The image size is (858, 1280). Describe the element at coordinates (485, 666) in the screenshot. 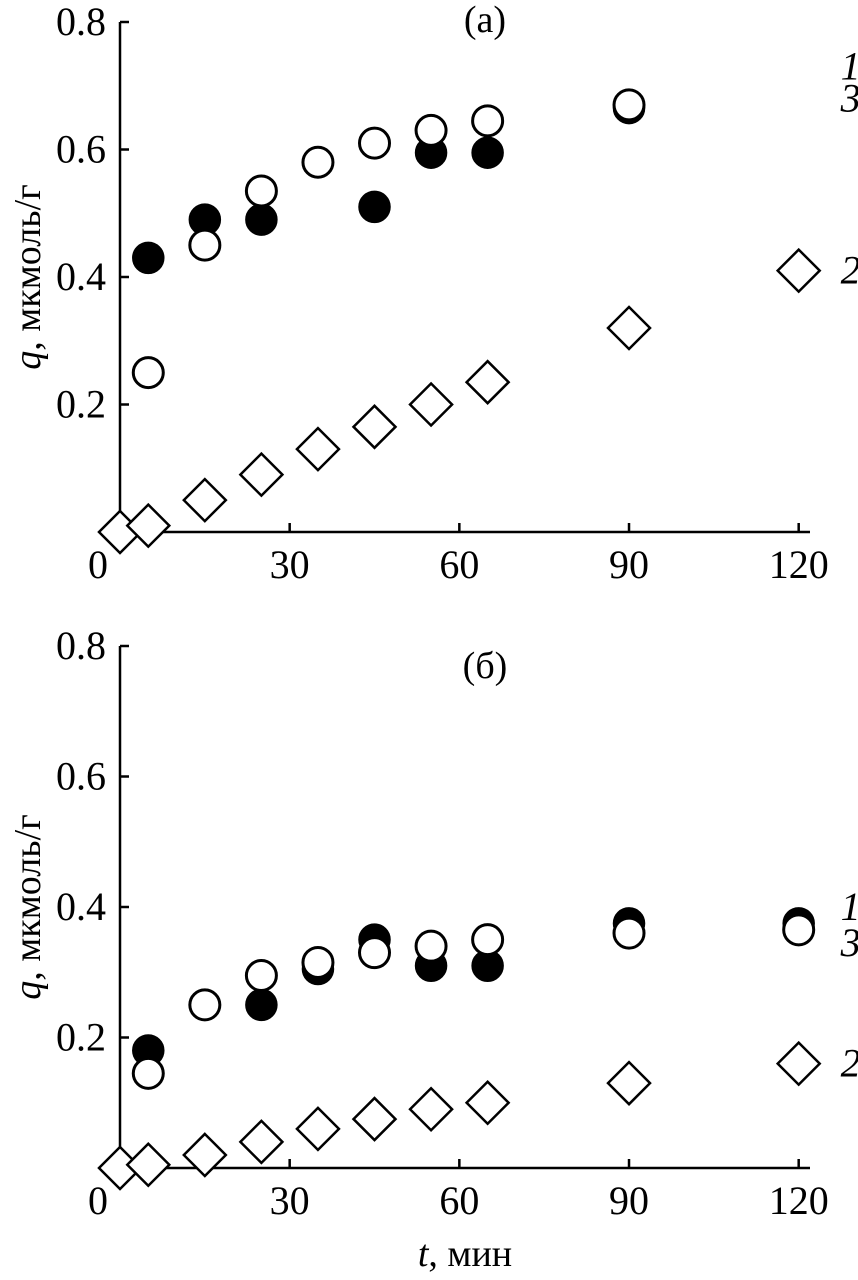

I see `panel-label: (б)` at that location.